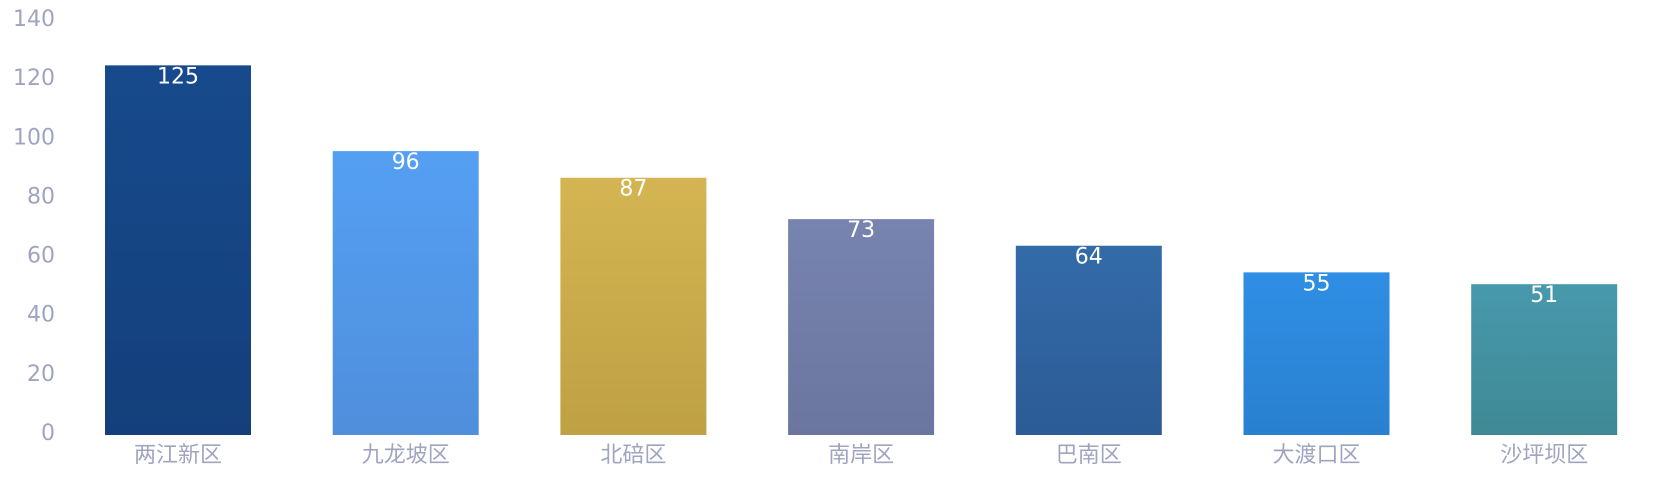 Image resolution: width=1666 pixels, height=498 pixels. What do you see at coordinates (41, 374) in the screenshot?
I see `y-tick-label: 20` at bounding box center [41, 374].